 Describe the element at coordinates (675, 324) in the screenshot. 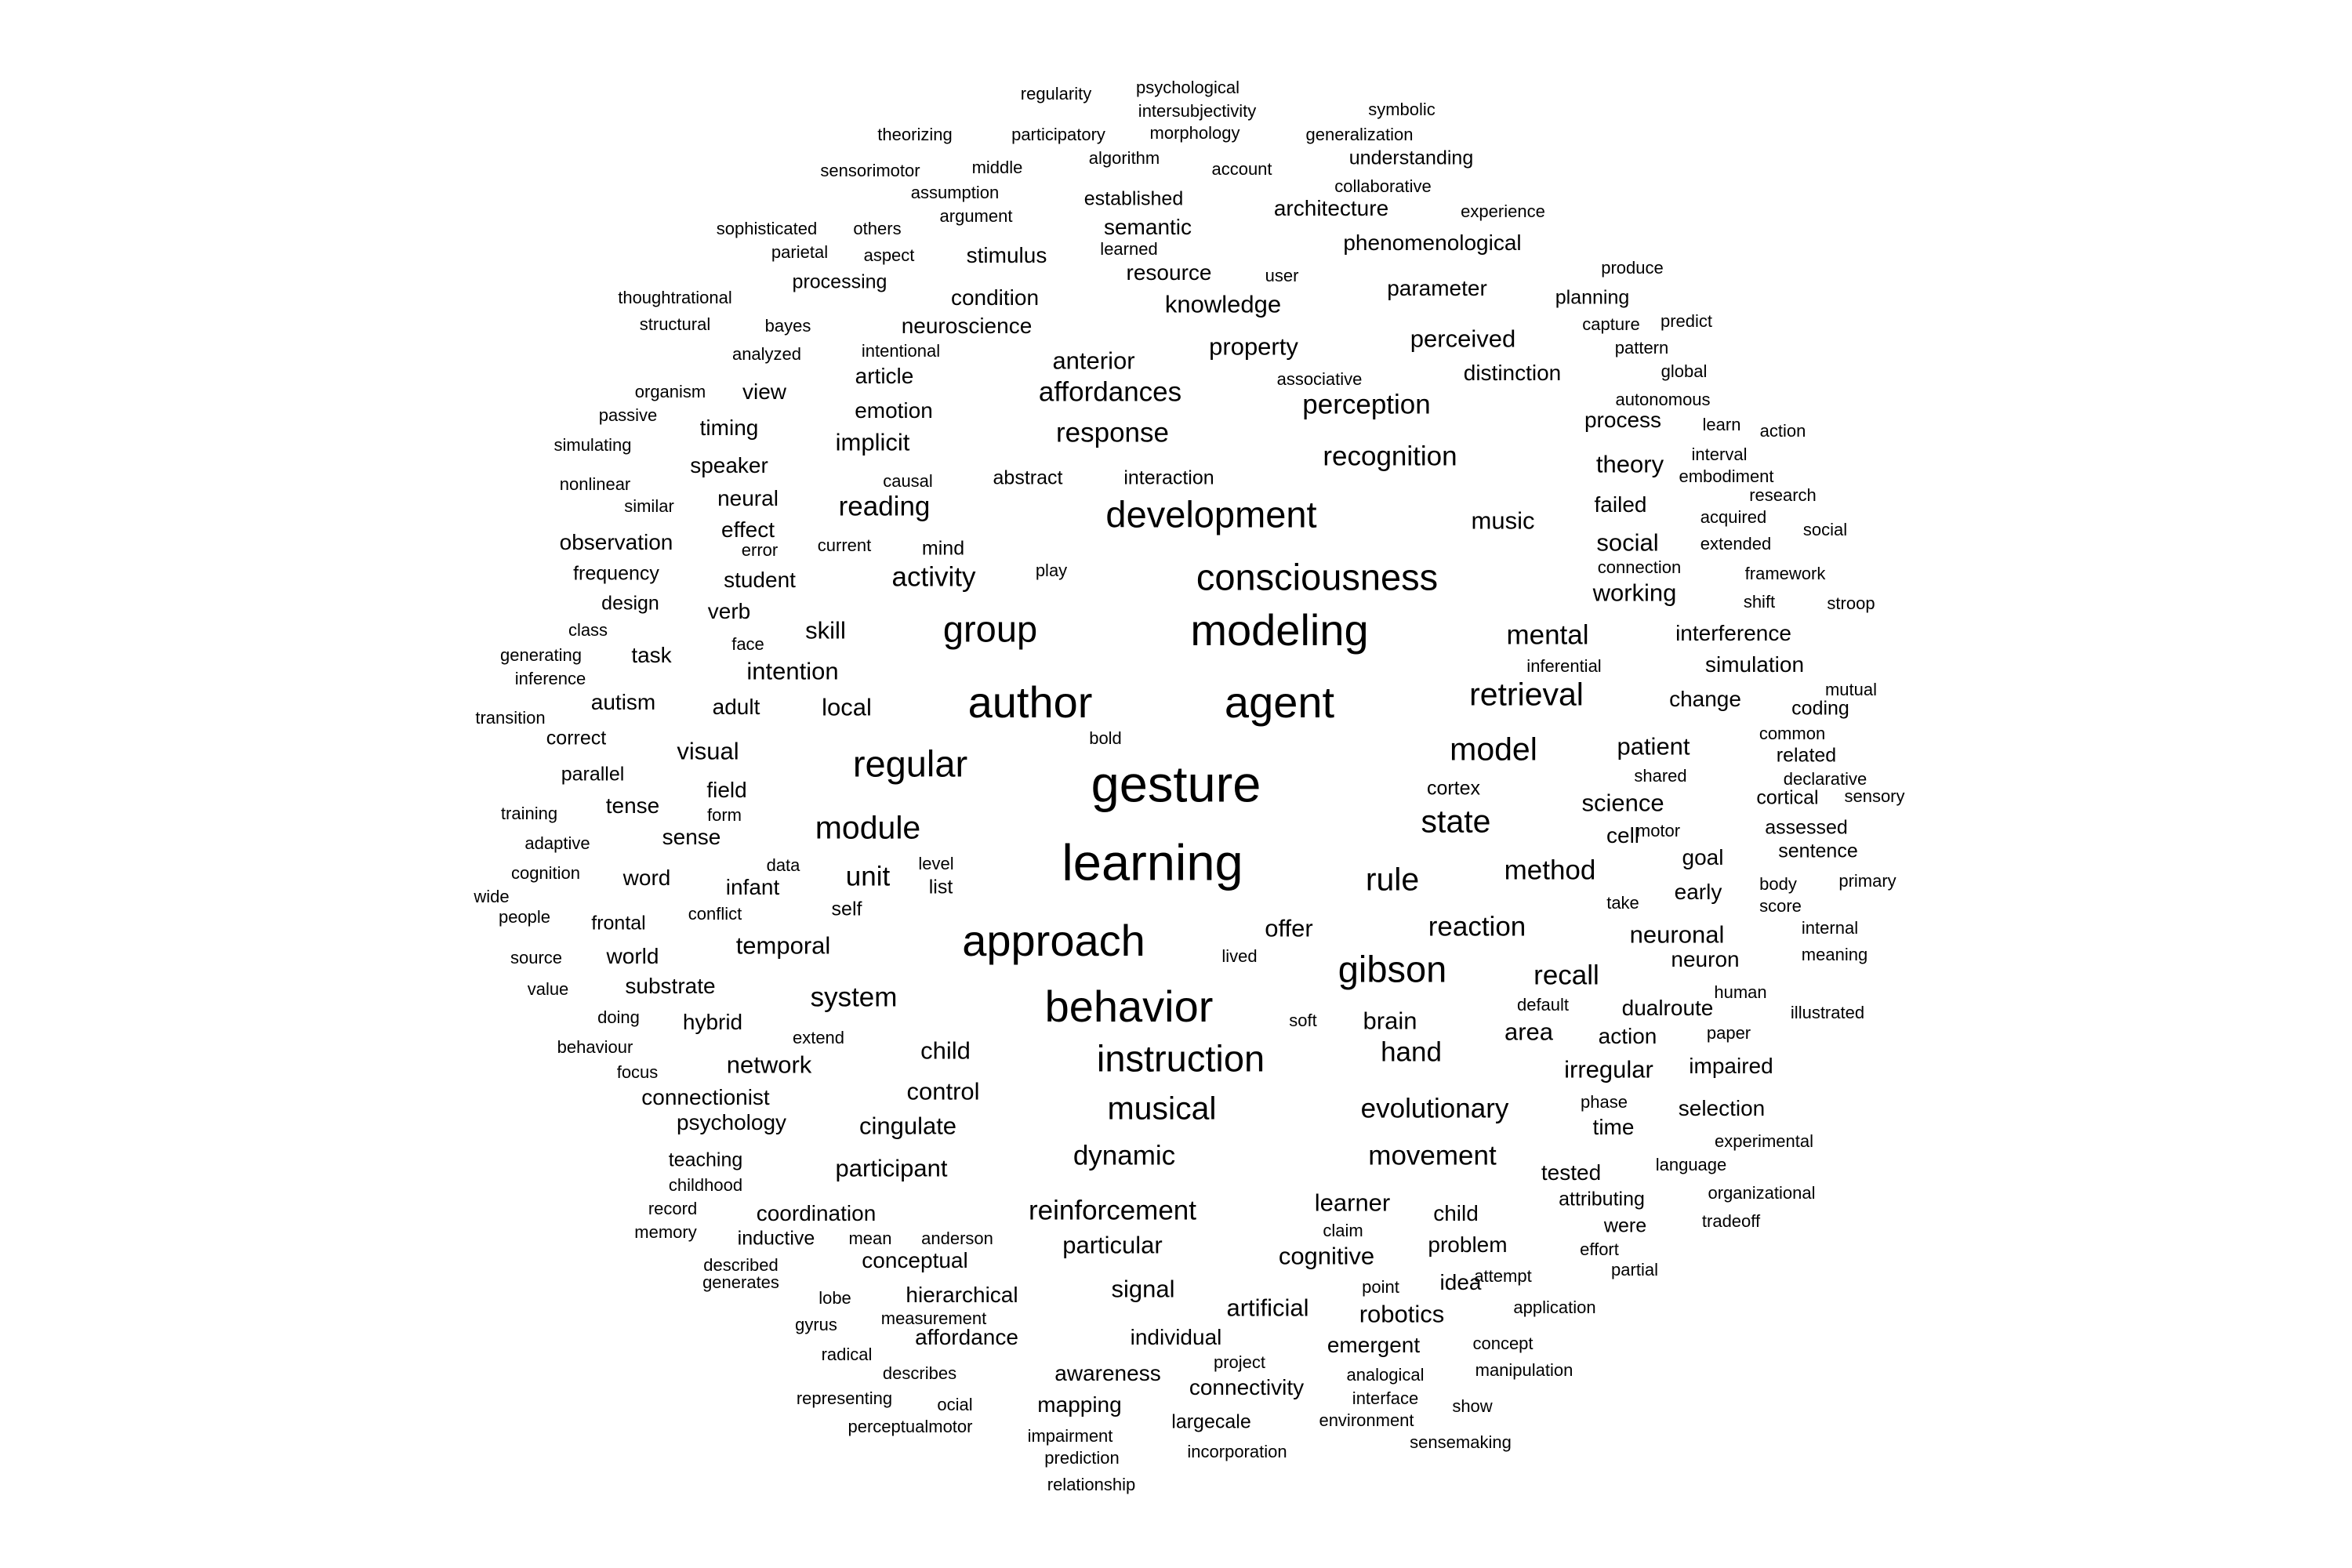

I see `word-structural: structural` at that location.